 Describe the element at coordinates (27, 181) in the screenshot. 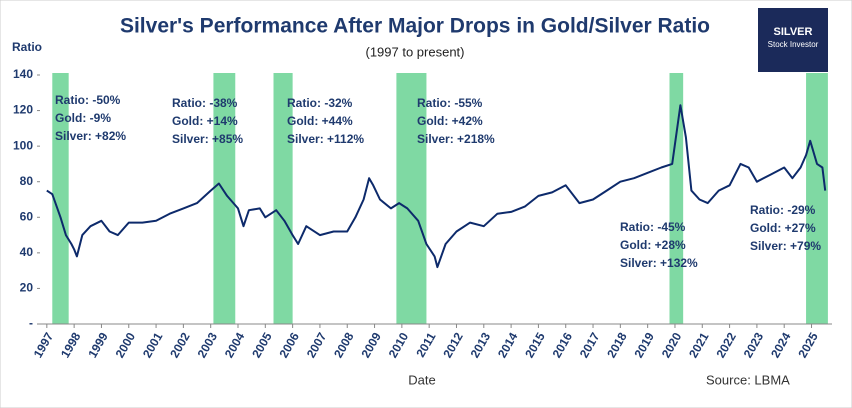

I see `y-tick-label: 80` at that location.